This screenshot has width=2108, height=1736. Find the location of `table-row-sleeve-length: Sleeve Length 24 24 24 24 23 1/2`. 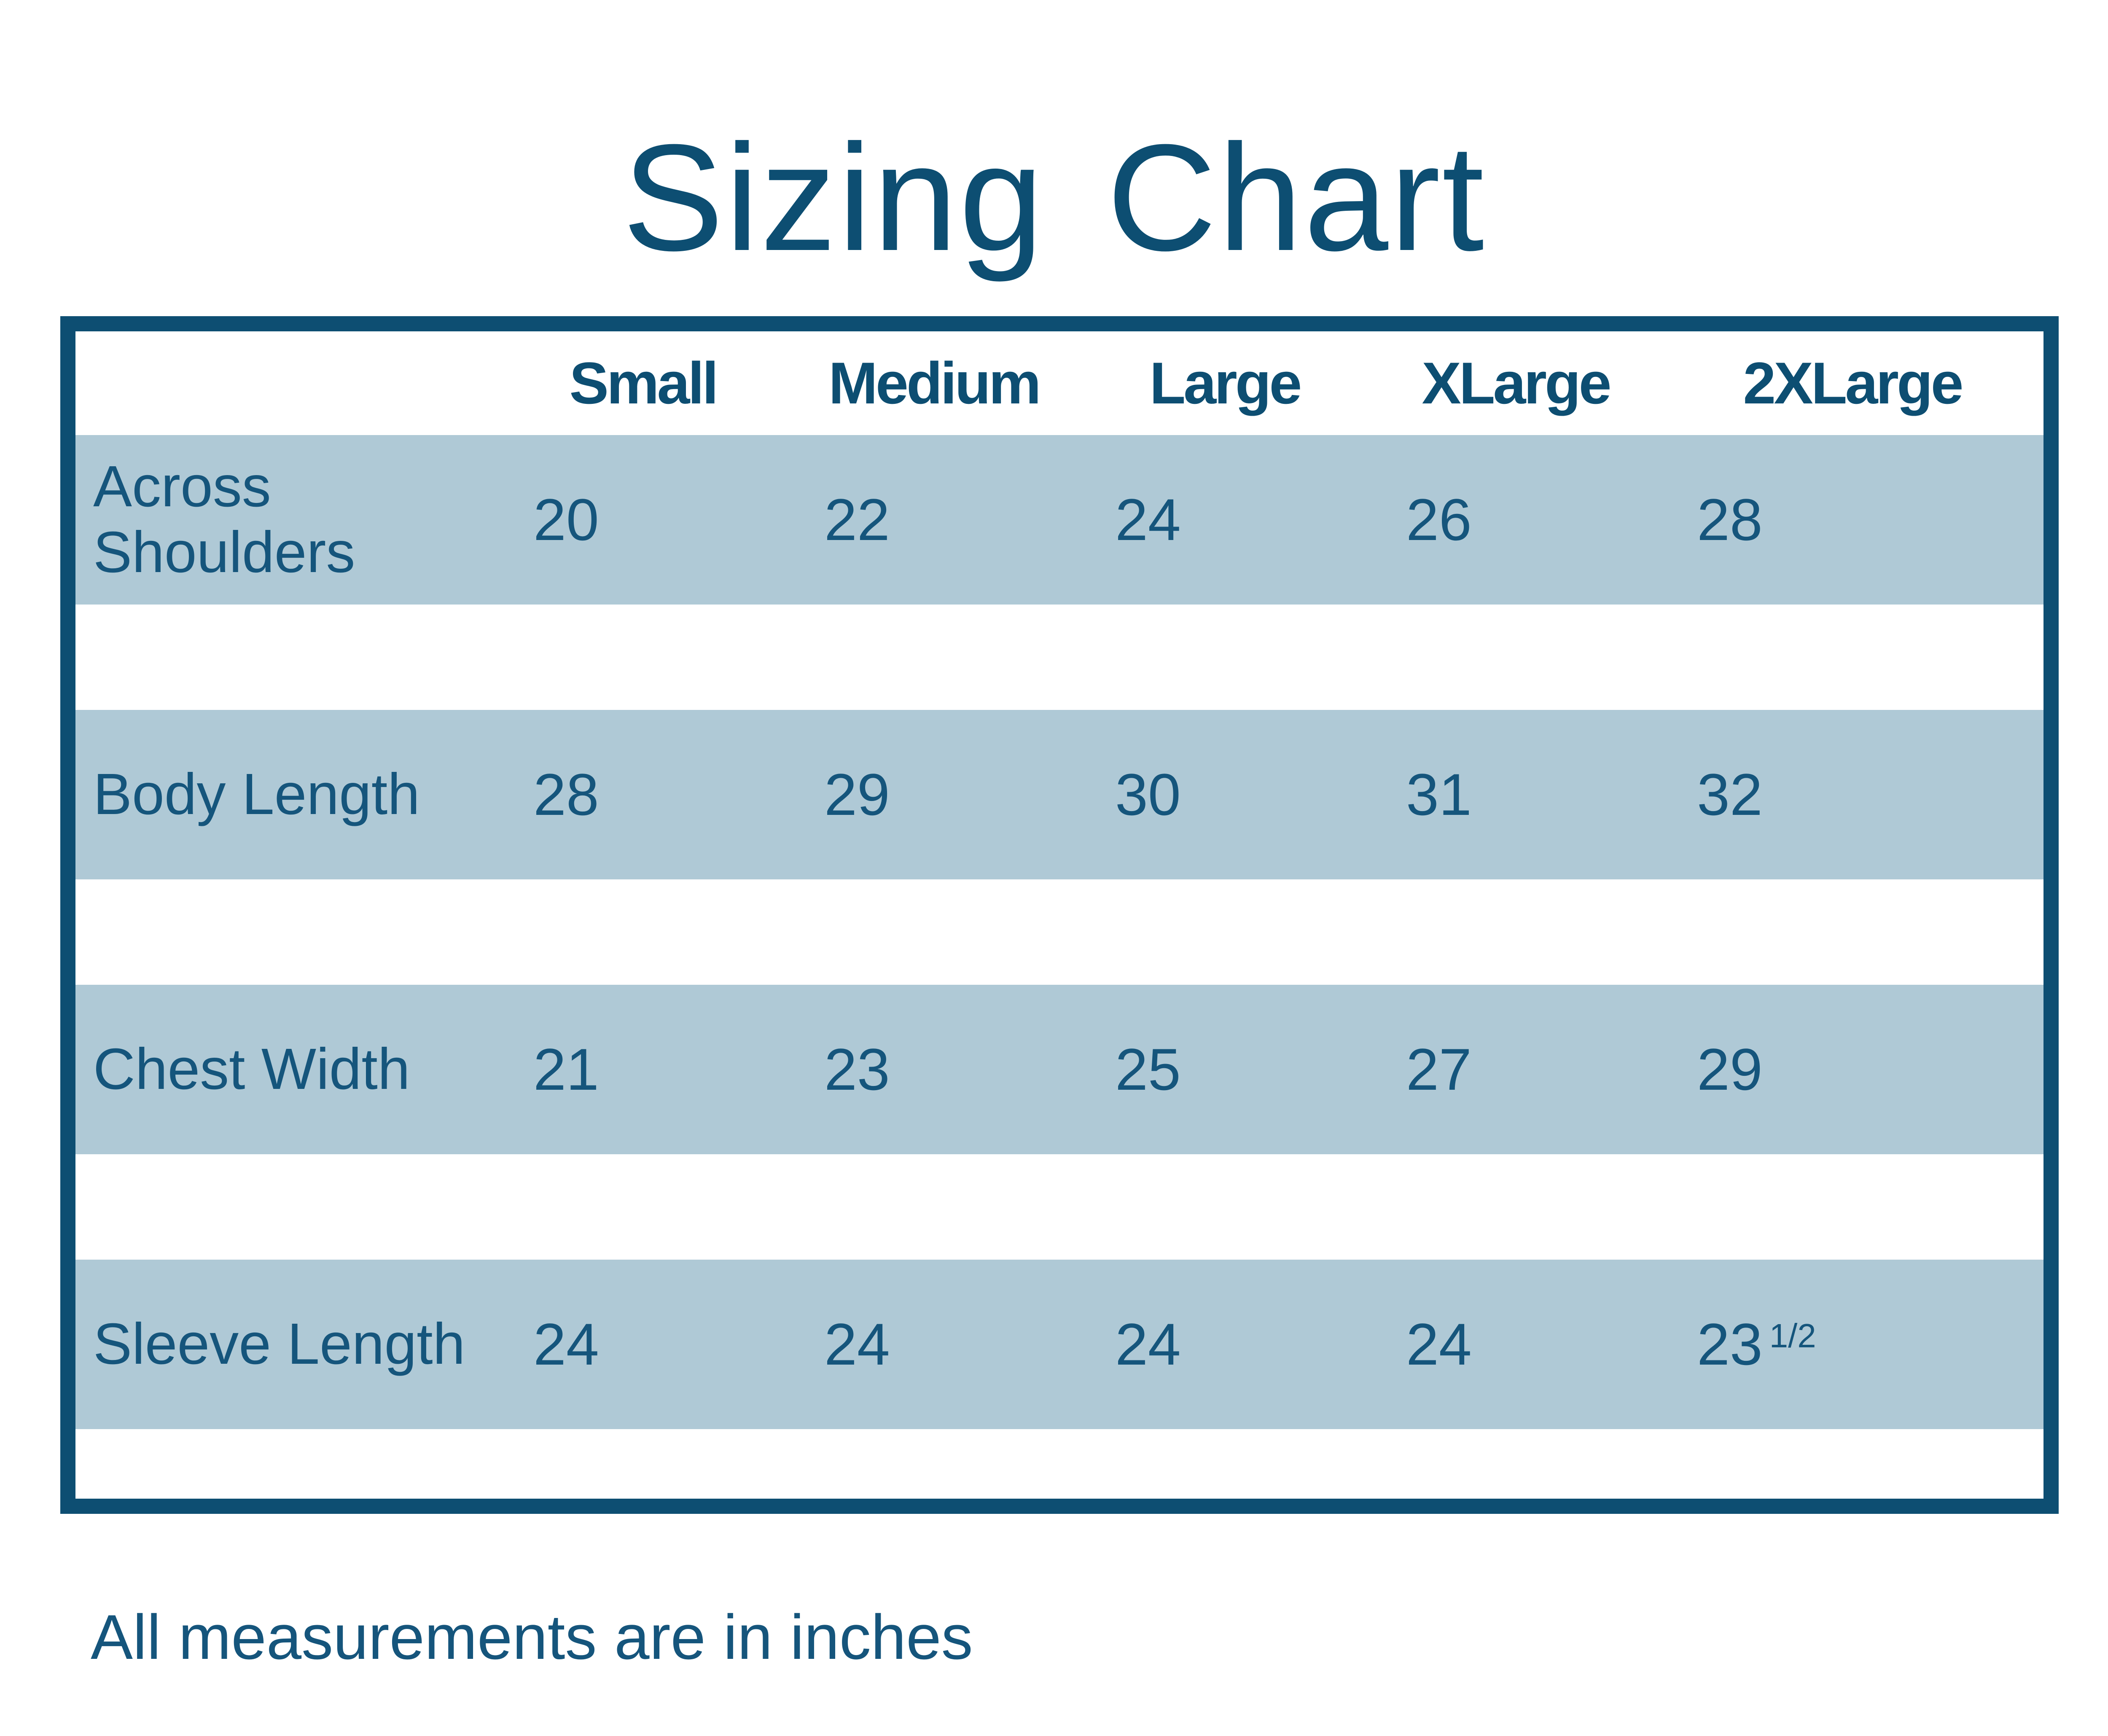

table-row-sleeve-length: Sleeve Length 24 24 24 24 23 1/2 is located at coordinates (1059, 1344).